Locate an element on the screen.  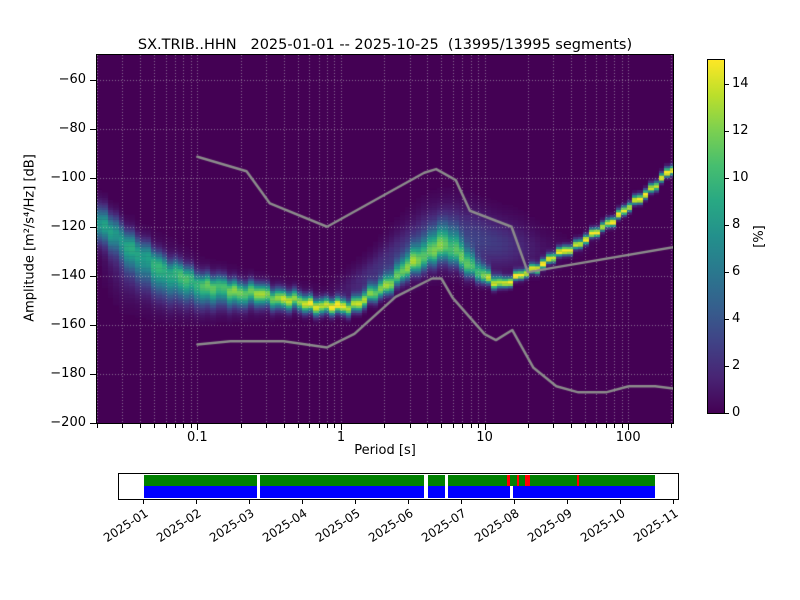
coverage-green-bar is located at coordinates (399, 480).